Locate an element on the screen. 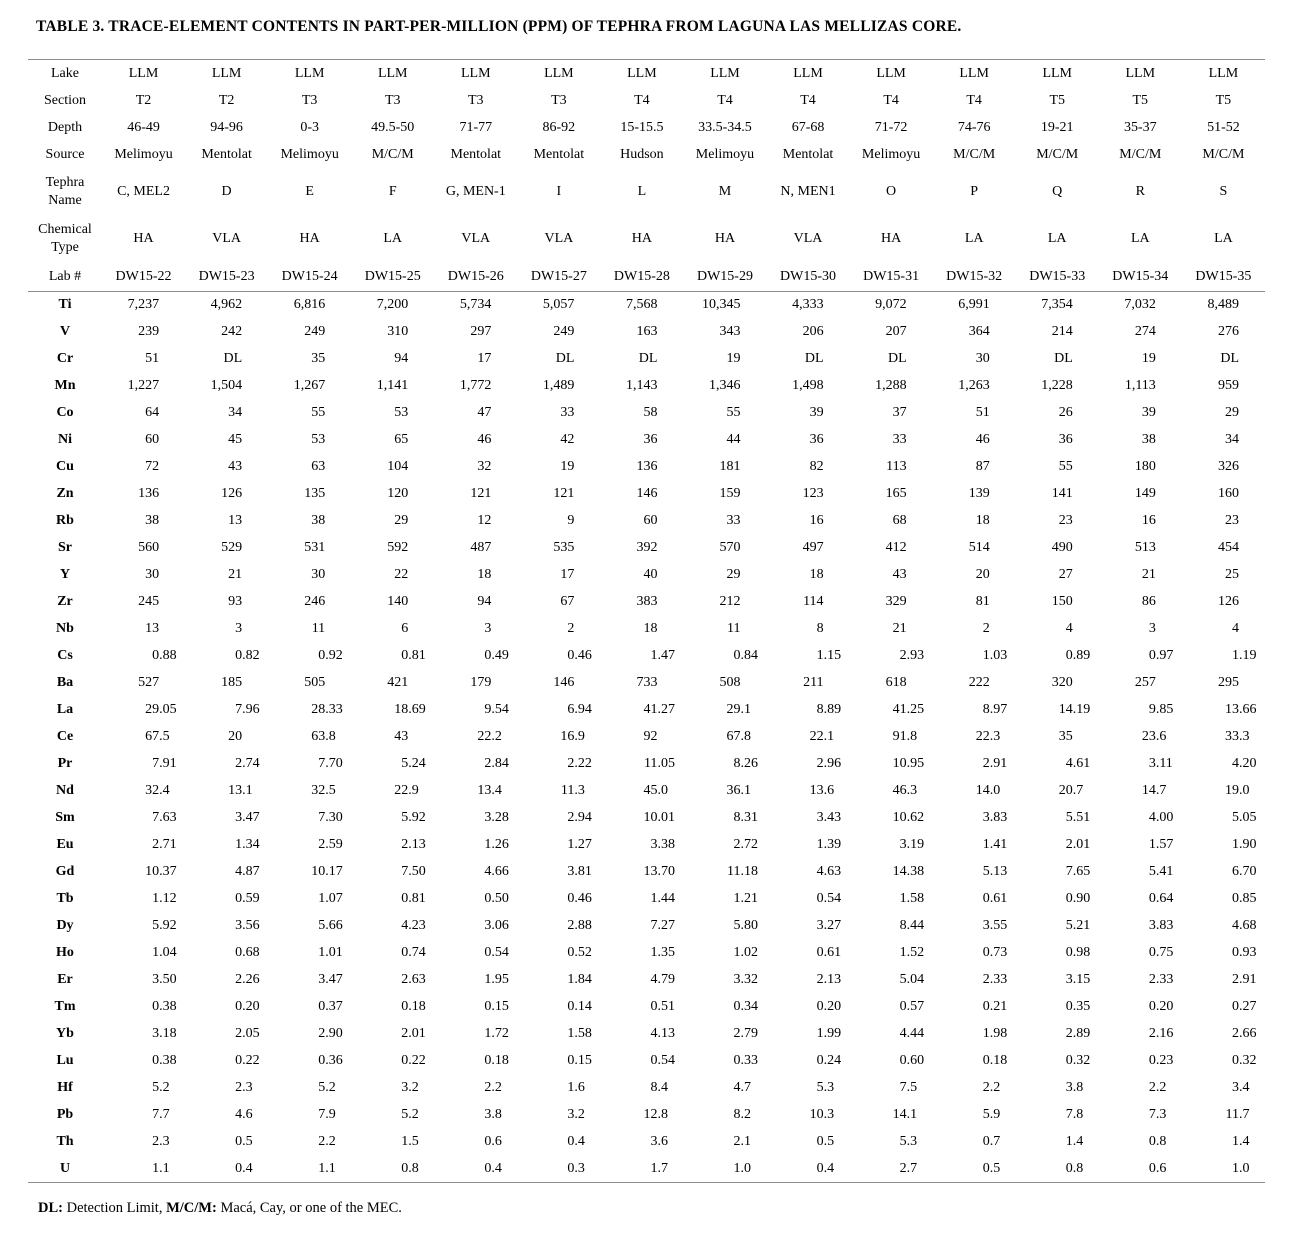  value-cell: 47 is located at coordinates (475, 412).